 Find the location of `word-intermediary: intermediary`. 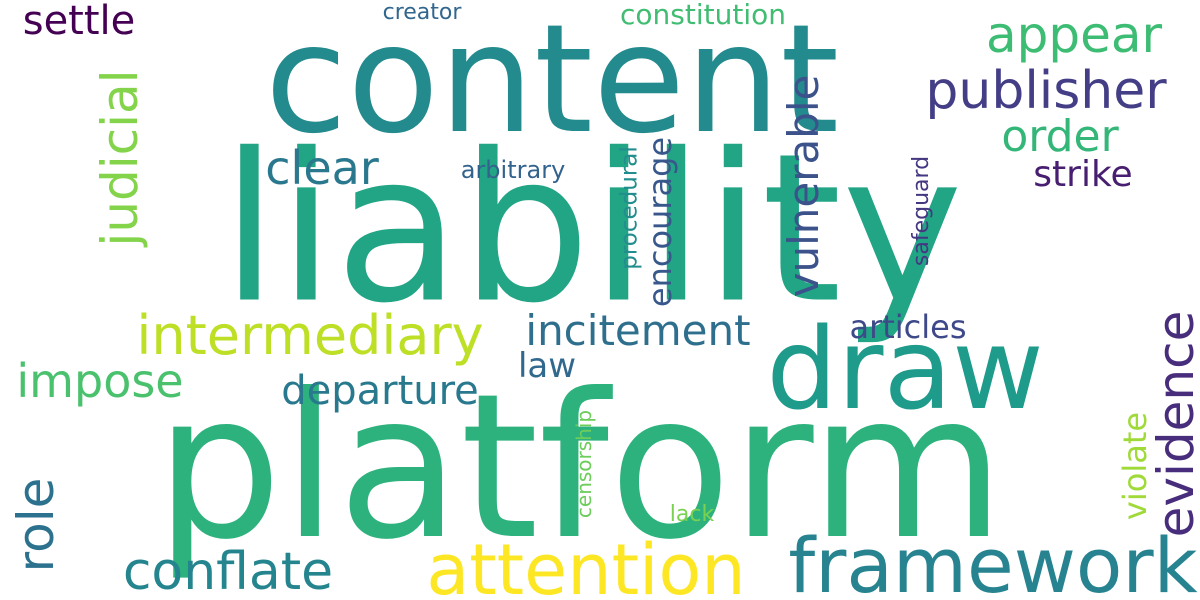

word-intermediary: intermediary is located at coordinates (310, 335).